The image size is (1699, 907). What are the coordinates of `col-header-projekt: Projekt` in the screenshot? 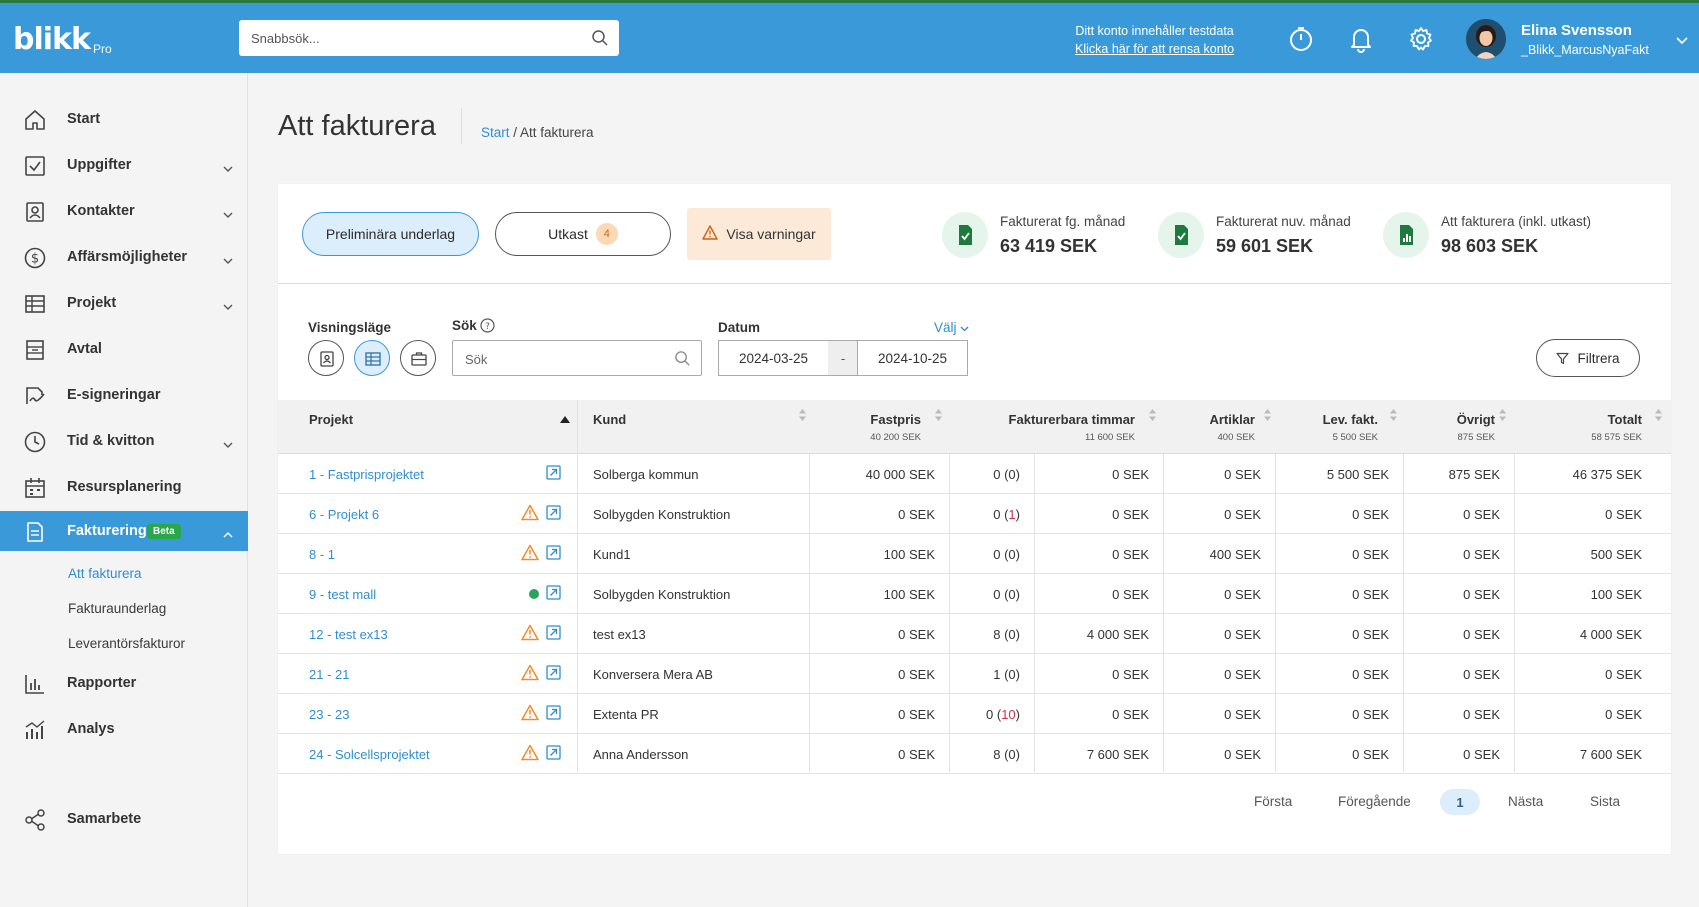 It's located at (331, 419).